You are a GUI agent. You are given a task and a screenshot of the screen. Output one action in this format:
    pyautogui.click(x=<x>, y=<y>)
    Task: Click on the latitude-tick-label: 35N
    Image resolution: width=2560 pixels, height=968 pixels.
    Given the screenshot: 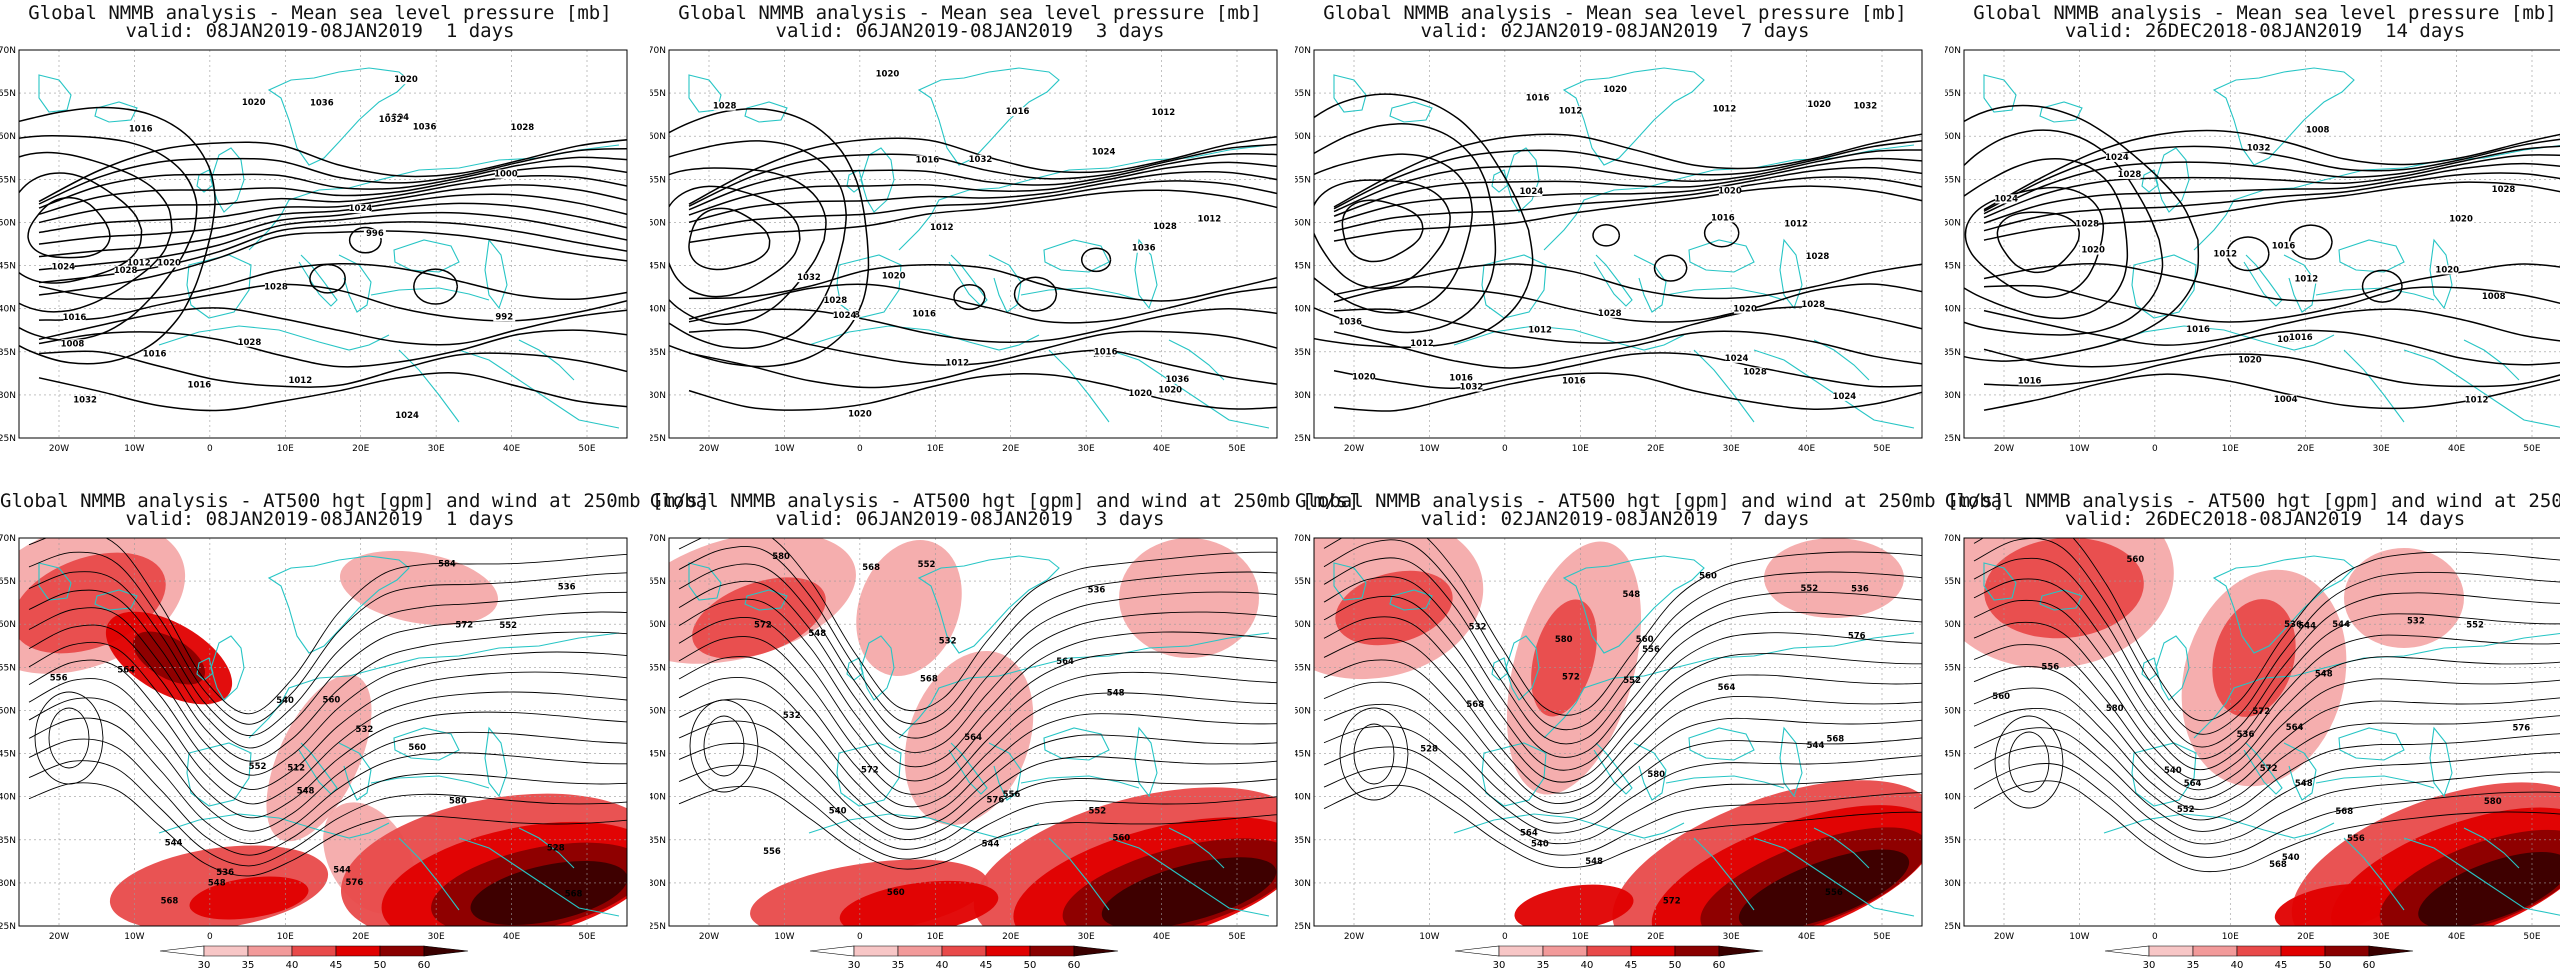 What is the action you would take?
    pyautogui.click(x=8, y=353)
    